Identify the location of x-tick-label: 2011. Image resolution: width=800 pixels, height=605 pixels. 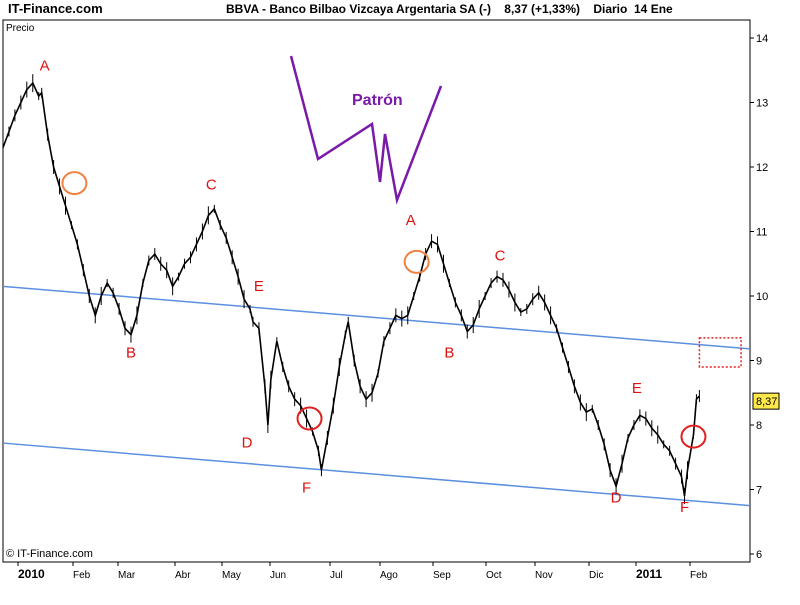
(649, 574).